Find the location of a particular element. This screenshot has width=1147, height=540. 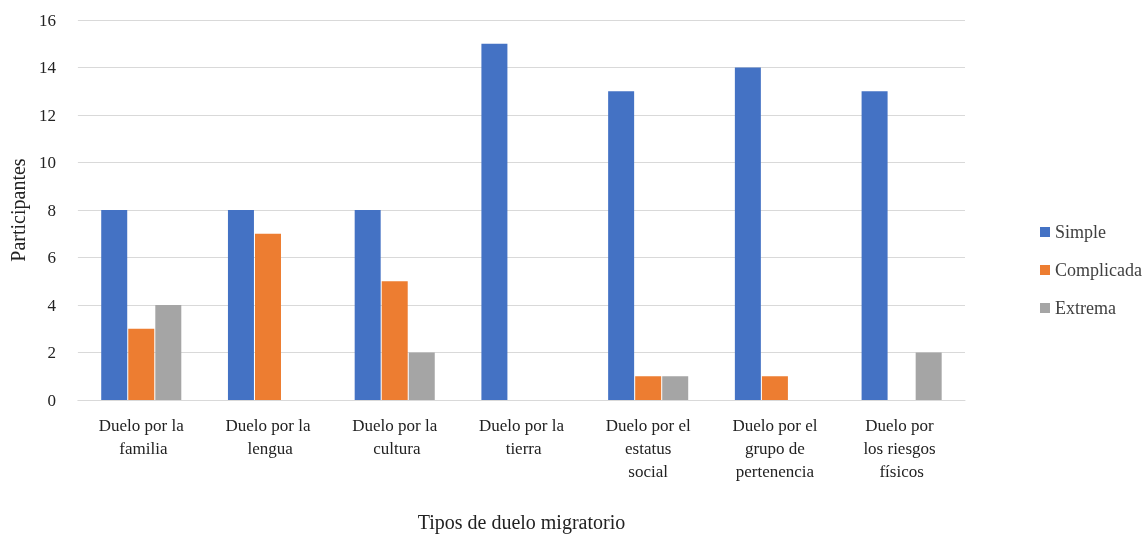

x-tick-label: Duelo por la cultura is located at coordinates (395, 437).